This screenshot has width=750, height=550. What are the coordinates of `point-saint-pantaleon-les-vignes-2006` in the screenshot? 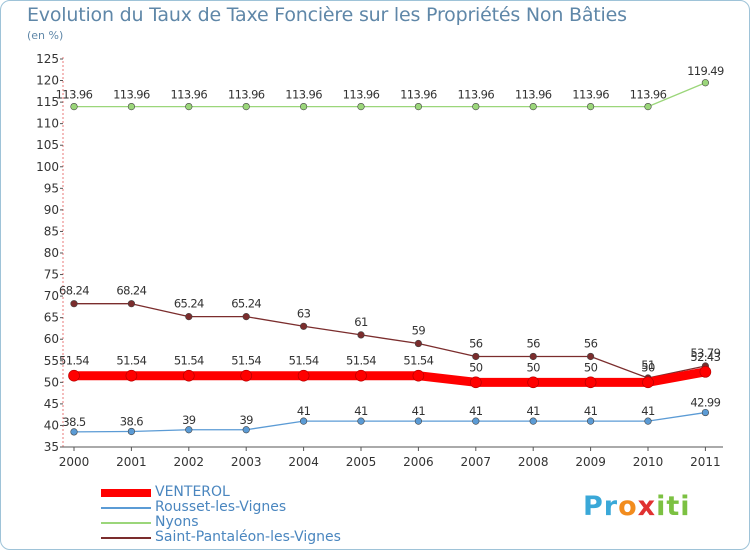 It's located at (418, 343).